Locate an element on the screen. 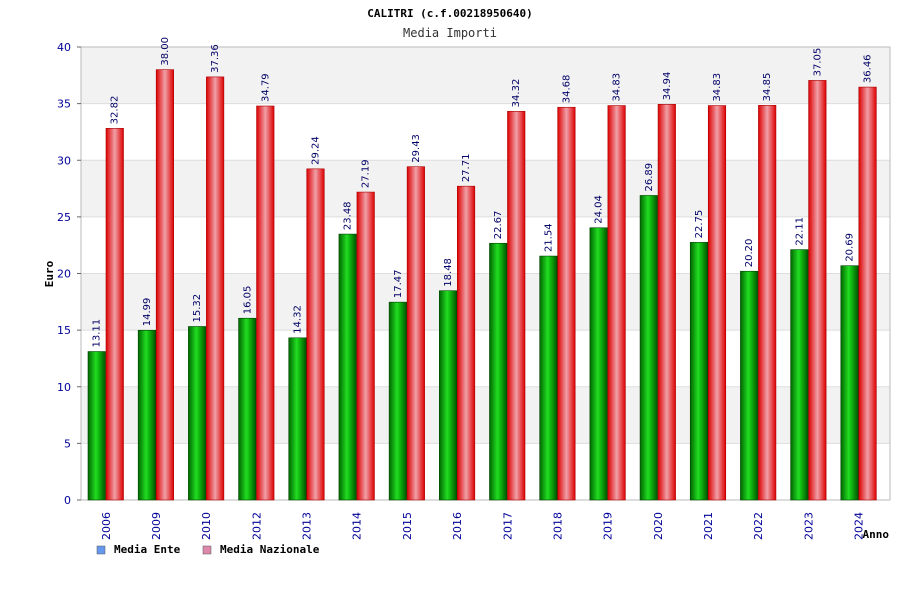 The image size is (900, 600). bar-value-label: 15.32 is located at coordinates (197, 308).